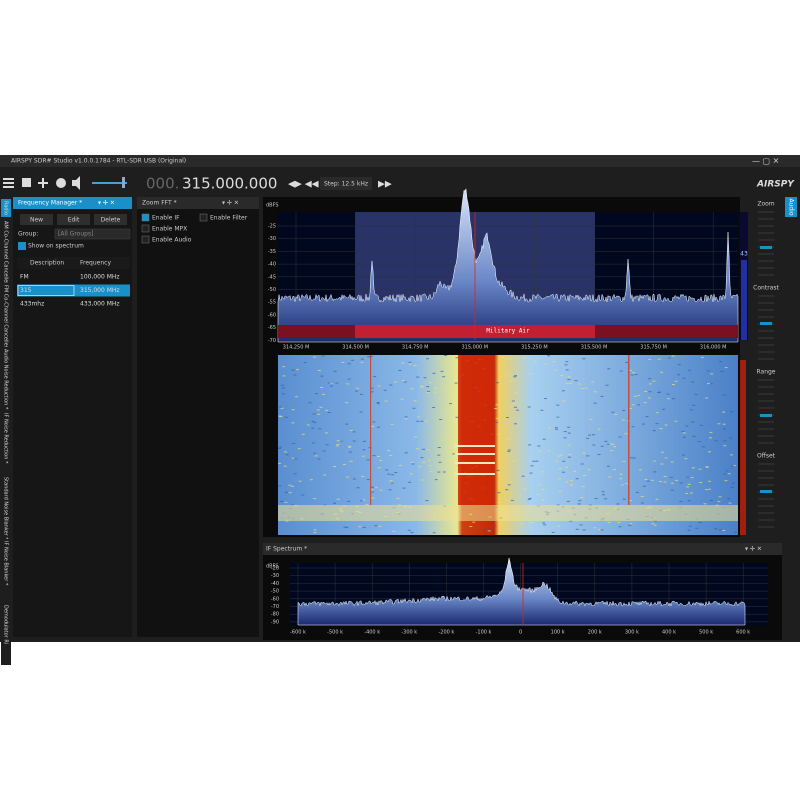 The height and width of the screenshot is (804, 800). What do you see at coordinates (6, 624) in the screenshot?
I see `tab-label: Demodulator Ri` at bounding box center [6, 624].